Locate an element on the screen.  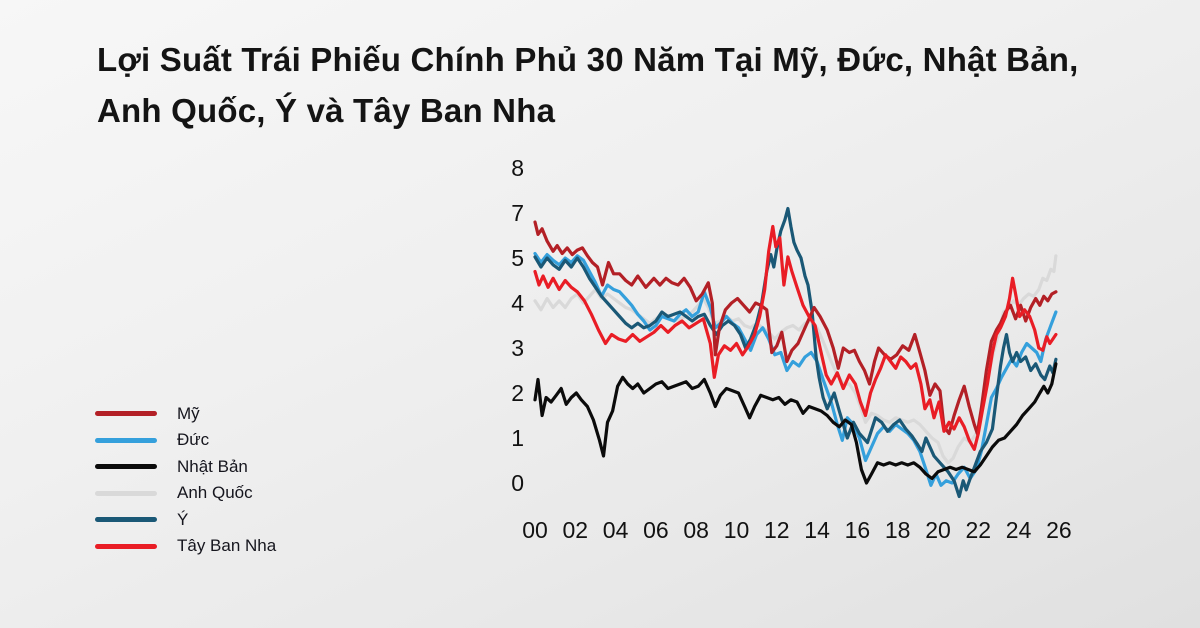
y-tick-label: 3 is located at coordinates (517, 348).